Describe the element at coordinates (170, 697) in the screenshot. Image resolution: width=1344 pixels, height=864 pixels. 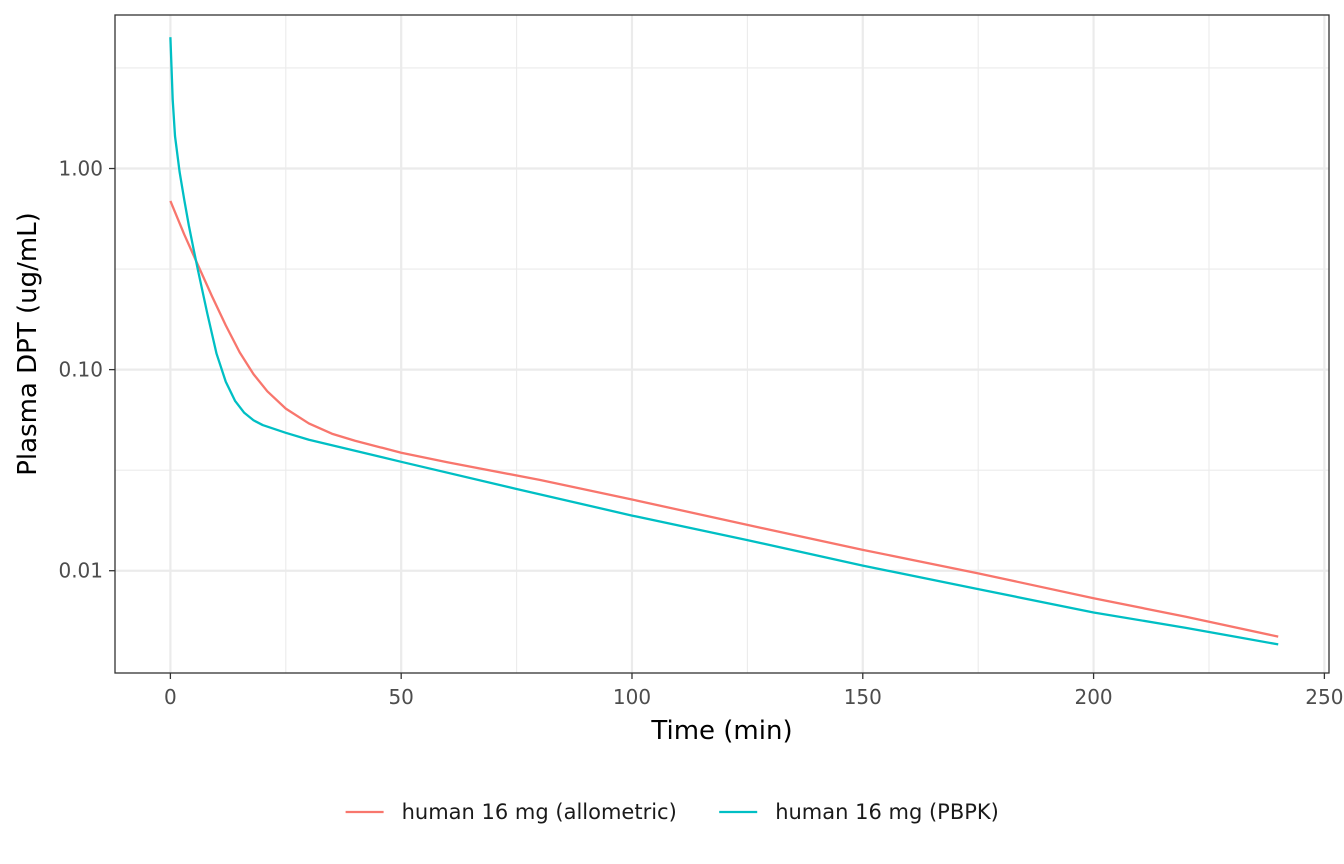
I see `x-tick-label: 0` at that location.